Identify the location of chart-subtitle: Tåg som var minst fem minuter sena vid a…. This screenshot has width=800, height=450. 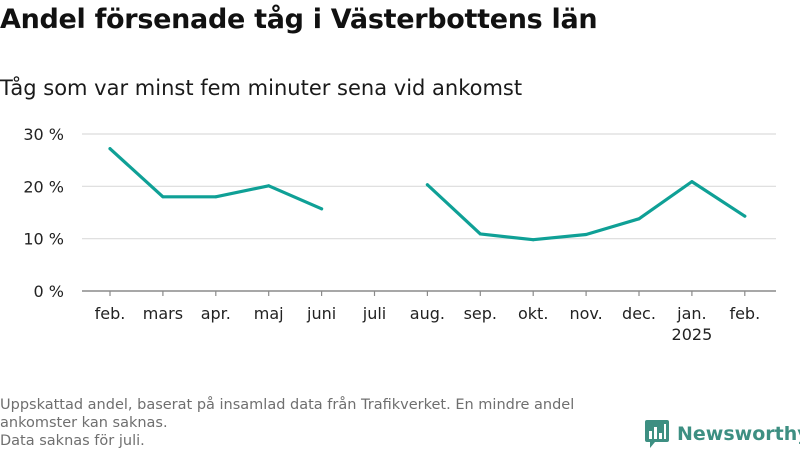
(261, 88).